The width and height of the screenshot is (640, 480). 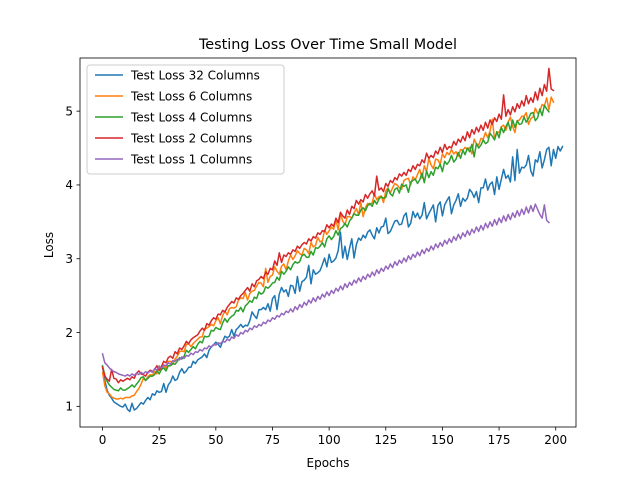 I want to click on y-axis: 1 2 3 4 5, so click(x=72, y=259).